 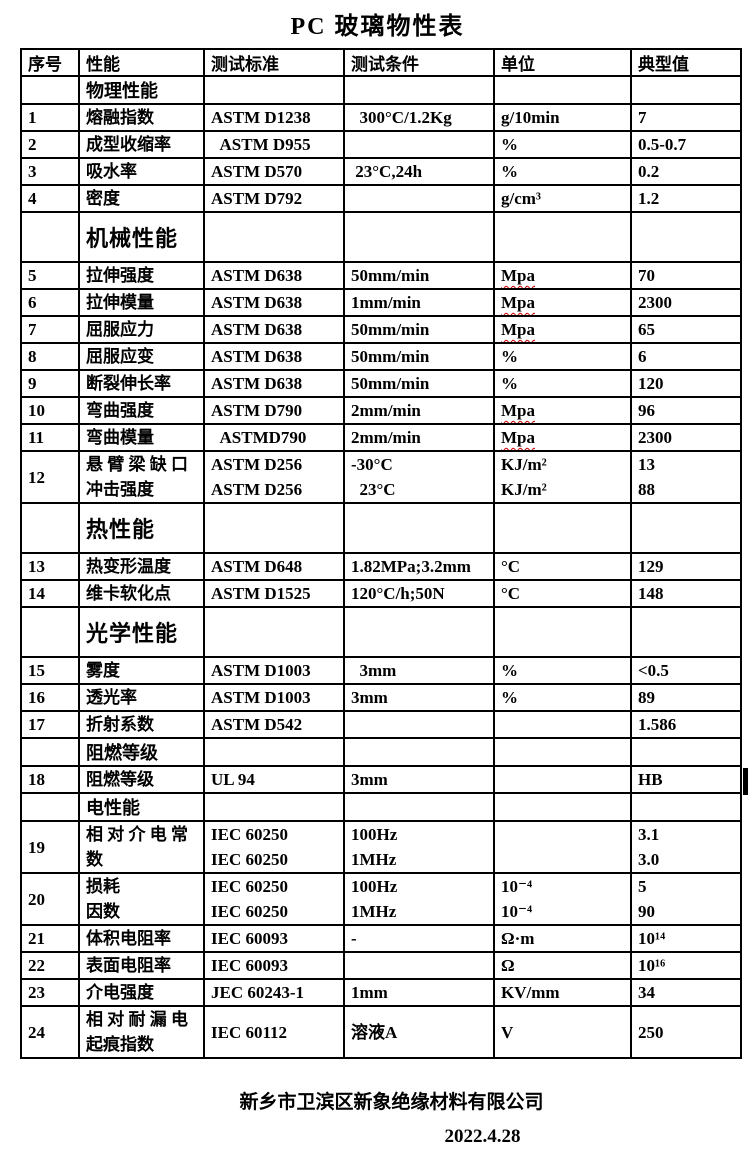 I want to click on cell-unit: Mpa, so click(x=562, y=410).